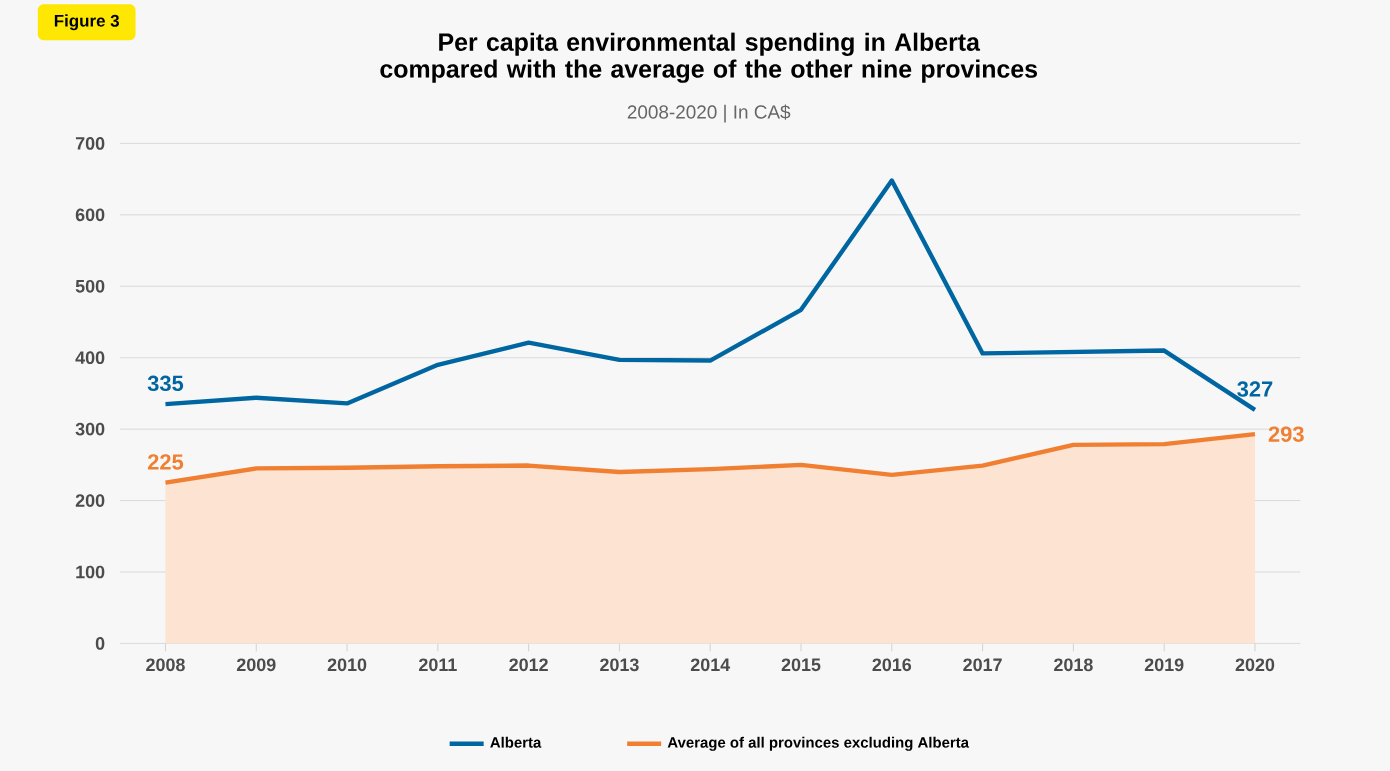 This screenshot has width=1390, height=771. What do you see at coordinates (619, 665) in the screenshot?
I see `x-tick-label: 2013` at bounding box center [619, 665].